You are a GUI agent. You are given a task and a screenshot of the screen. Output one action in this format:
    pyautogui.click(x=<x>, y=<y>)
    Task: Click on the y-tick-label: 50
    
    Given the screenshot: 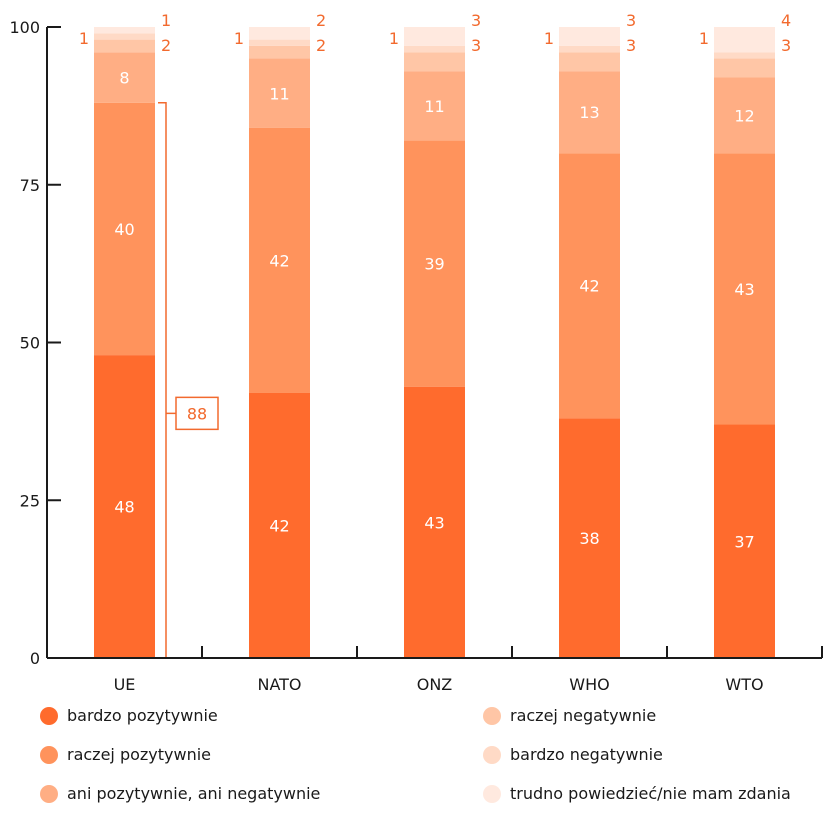 What is the action you would take?
    pyautogui.click(x=30, y=343)
    